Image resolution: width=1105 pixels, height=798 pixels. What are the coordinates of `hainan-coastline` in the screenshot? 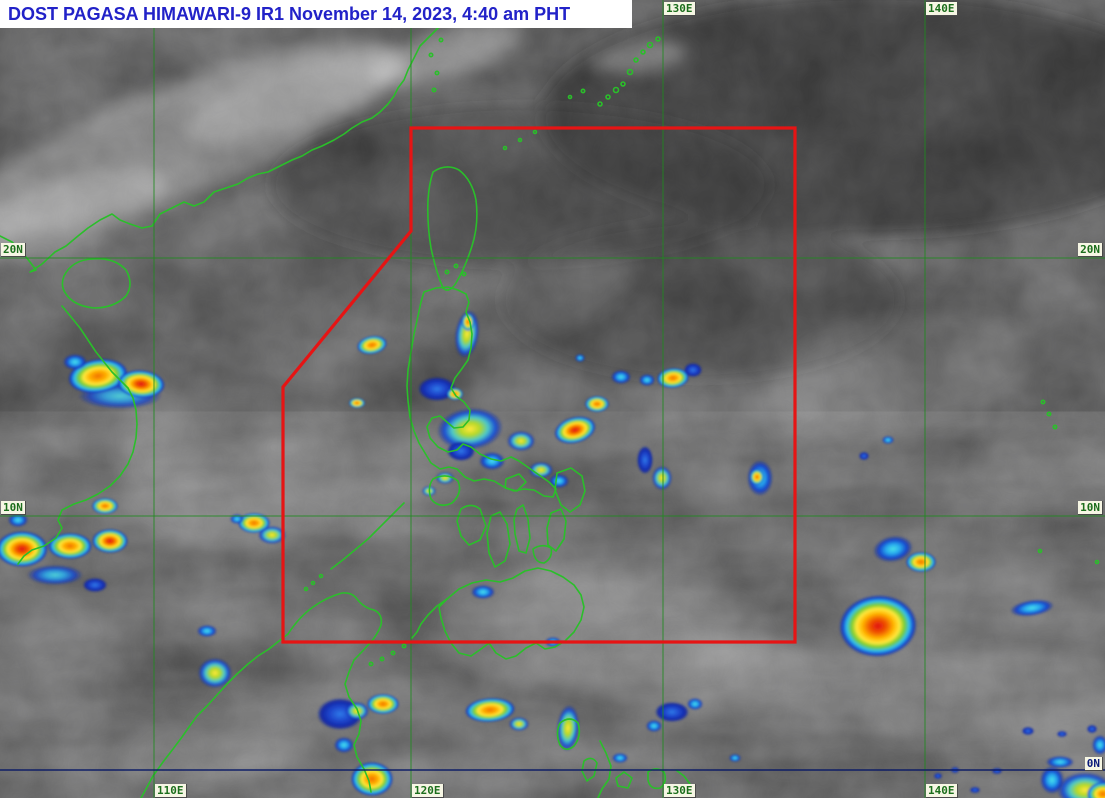 It's located at (96, 283).